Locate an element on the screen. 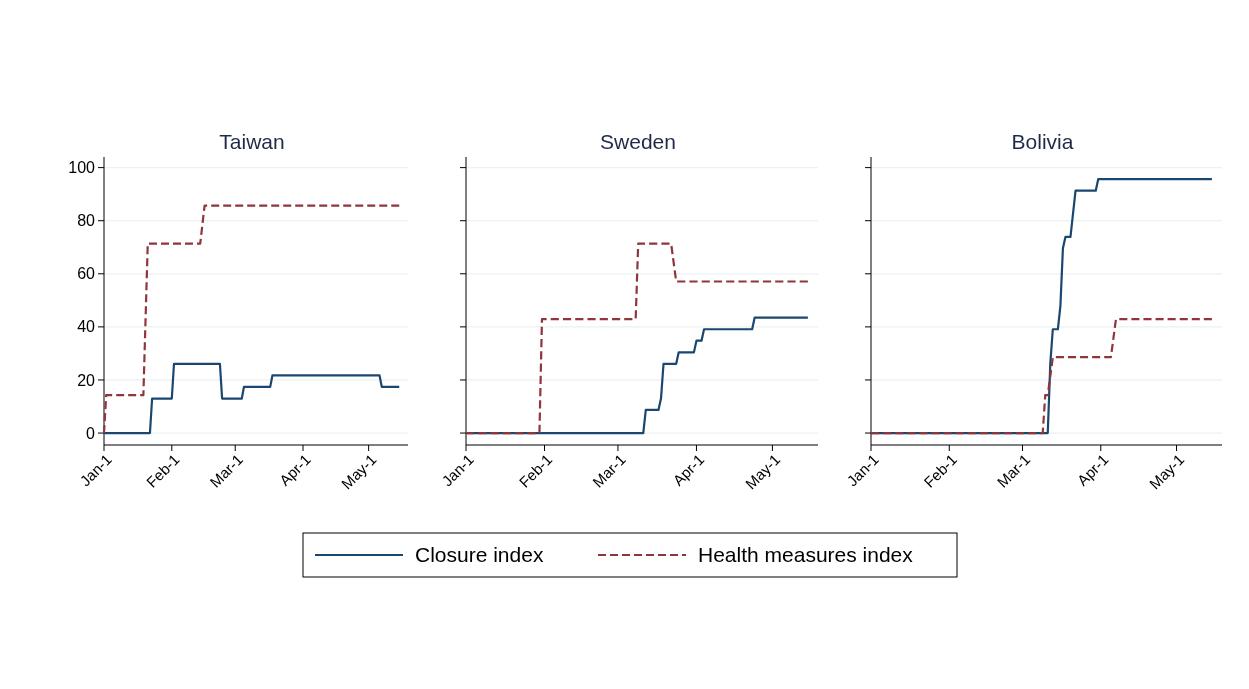 This screenshot has width=1249, height=689. y-tick-label: 20 is located at coordinates (86, 380).